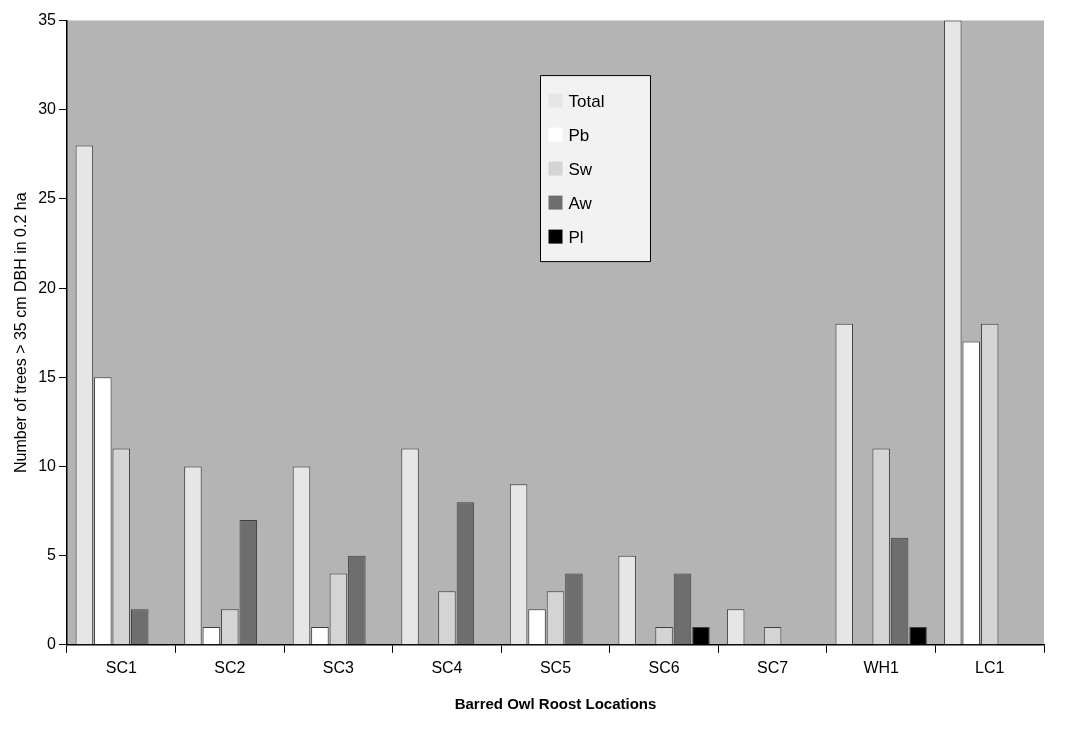 Image resolution: width=1066 pixels, height=731 pixels. I want to click on x-tick-label: SC1, so click(121, 667).